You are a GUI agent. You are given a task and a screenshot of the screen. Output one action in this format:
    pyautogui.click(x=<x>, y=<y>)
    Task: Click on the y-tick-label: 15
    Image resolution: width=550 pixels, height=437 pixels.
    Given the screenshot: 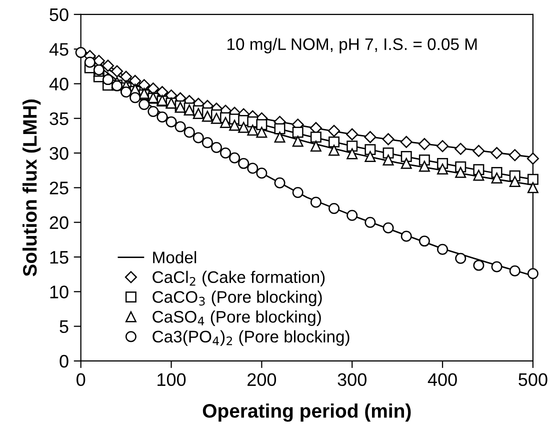 What is the action you would take?
    pyautogui.click(x=59, y=257)
    